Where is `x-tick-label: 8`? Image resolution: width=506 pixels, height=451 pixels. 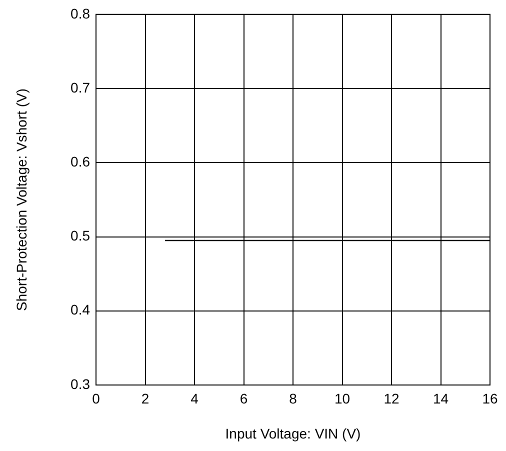
x-tick-label: 8 is located at coordinates (293, 398).